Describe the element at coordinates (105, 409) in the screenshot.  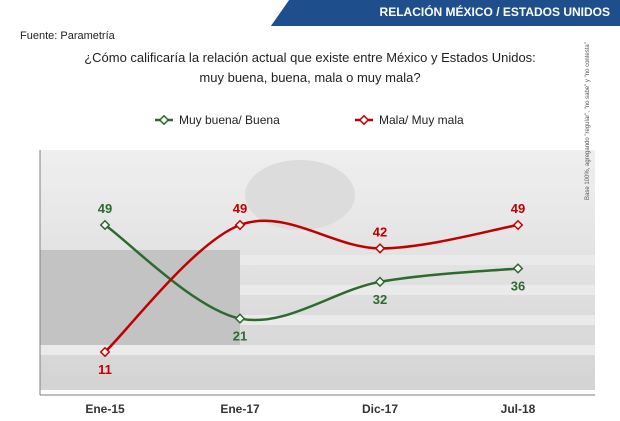
I see `x-tick-label-0: Ene-15` at that location.